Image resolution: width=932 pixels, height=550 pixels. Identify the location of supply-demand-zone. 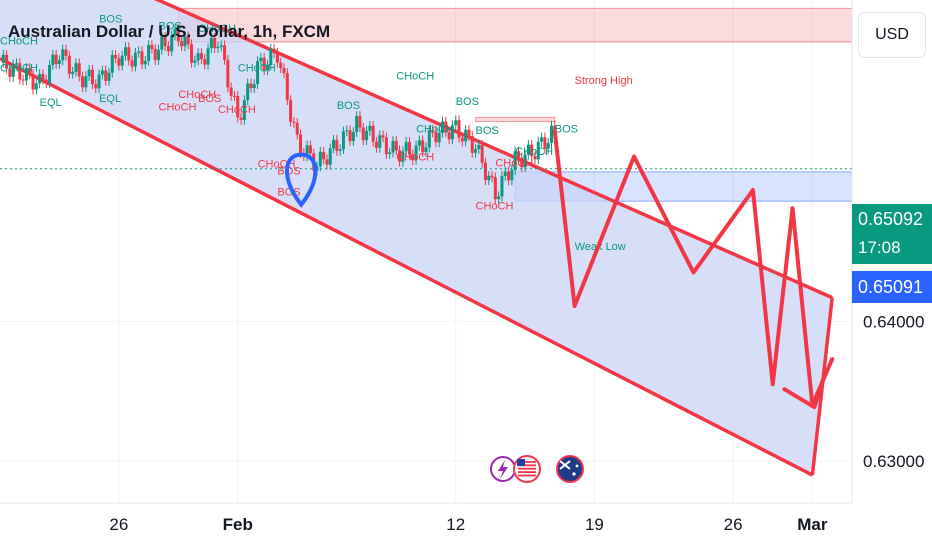
(515, 119).